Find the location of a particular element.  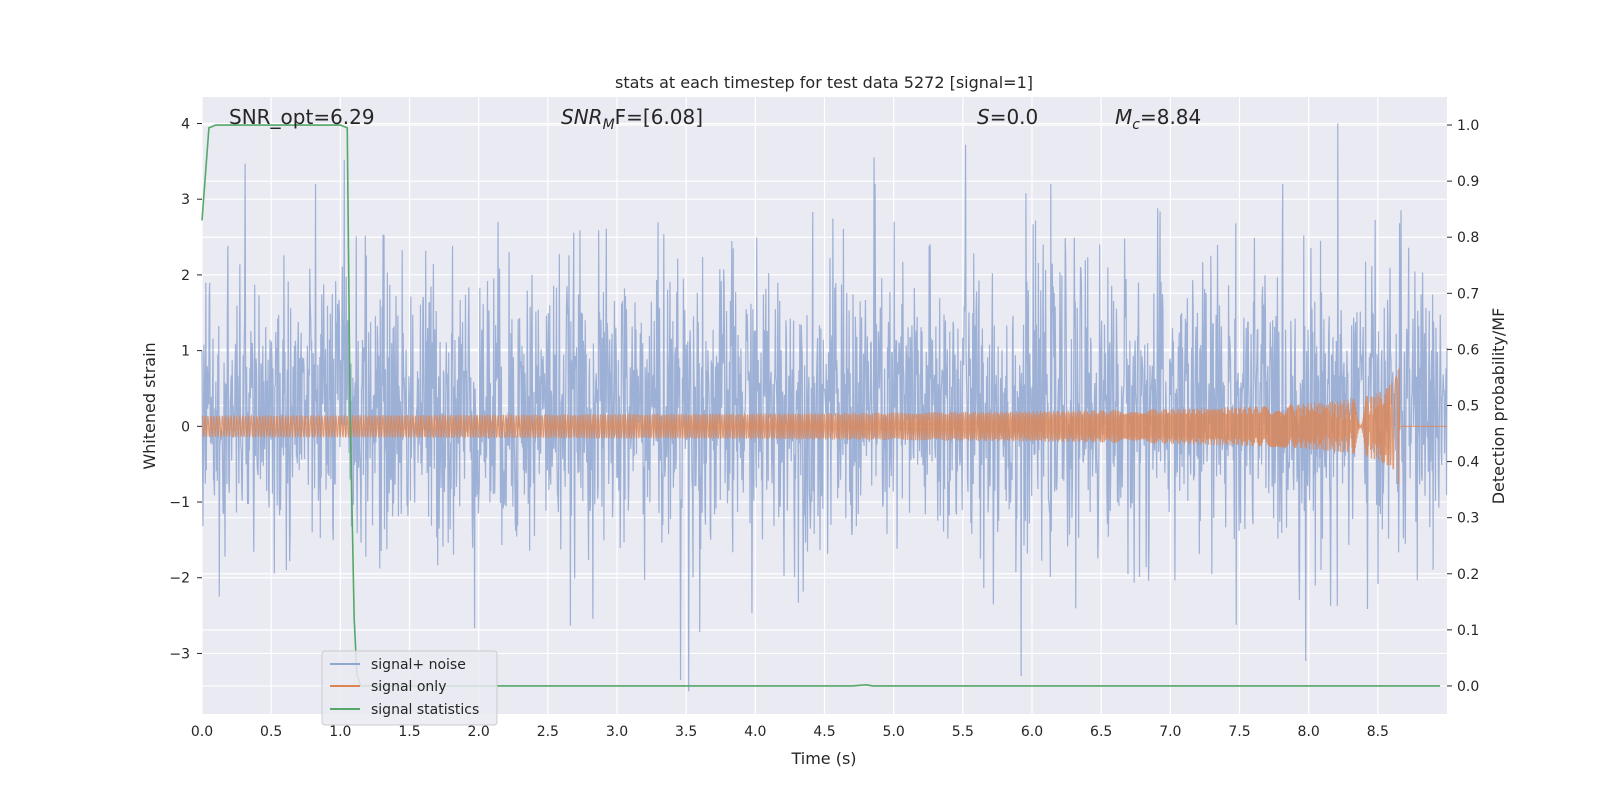

x-axis-label: Time (s) is located at coordinates (823, 758).